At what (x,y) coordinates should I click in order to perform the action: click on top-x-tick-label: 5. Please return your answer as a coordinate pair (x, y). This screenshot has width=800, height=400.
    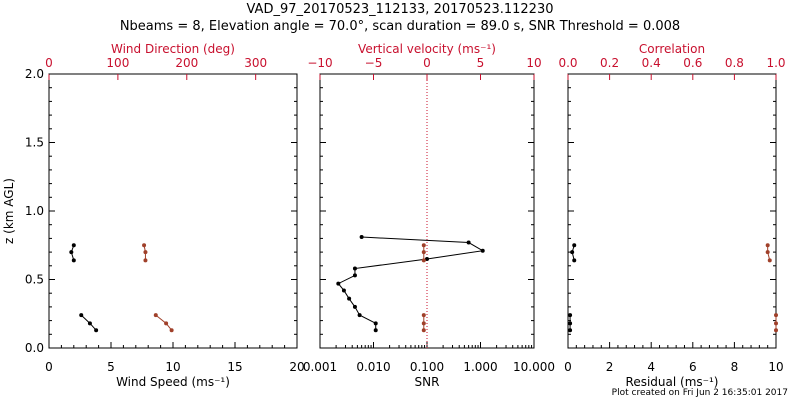
    Looking at the image, I should click on (481, 63).